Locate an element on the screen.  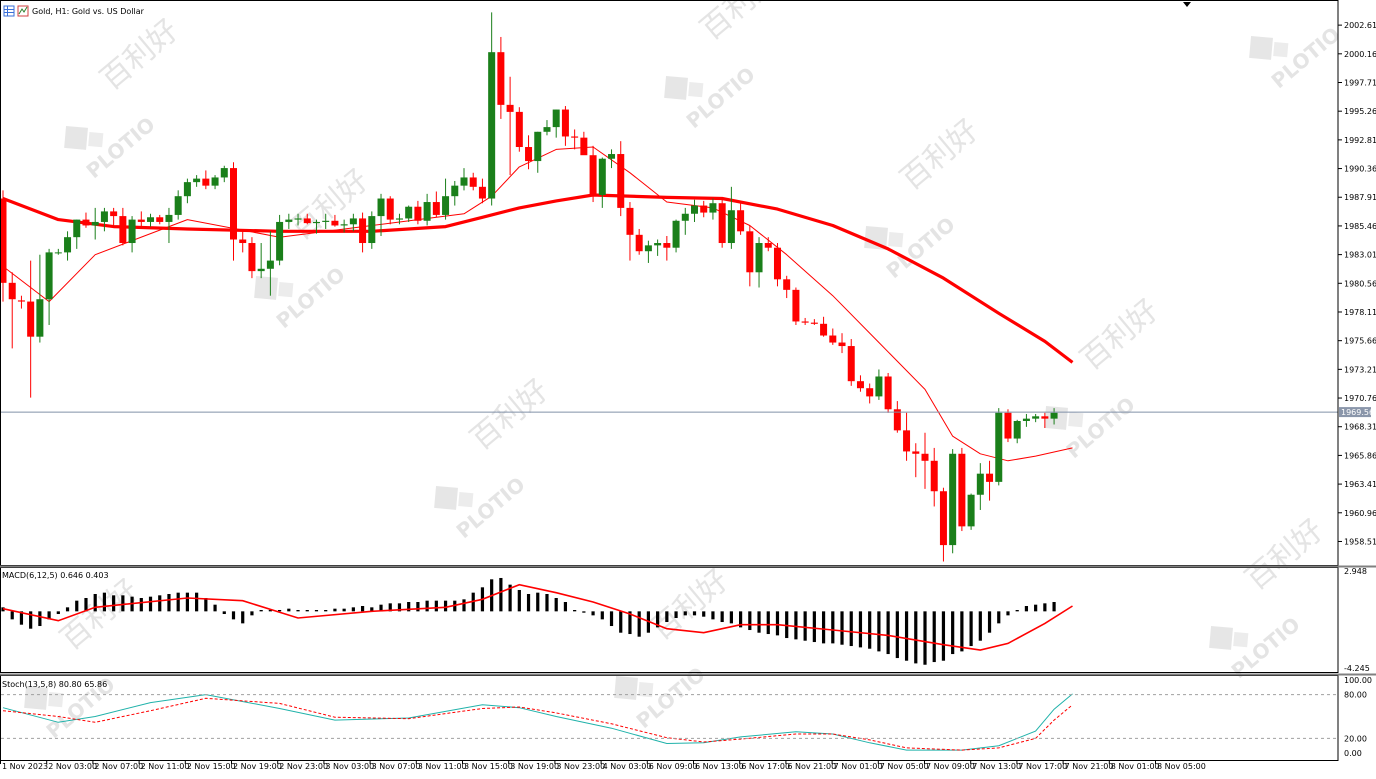
stoch-axis-label: 80.00 is located at coordinates (1355, 695).